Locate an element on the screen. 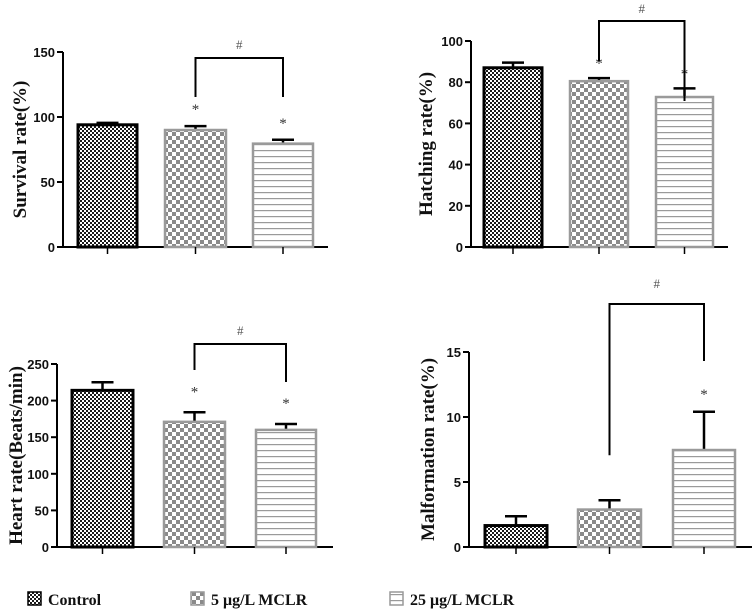  legend-item-25-mclr: 25 μg/L MCLR is located at coordinates (452, 600).